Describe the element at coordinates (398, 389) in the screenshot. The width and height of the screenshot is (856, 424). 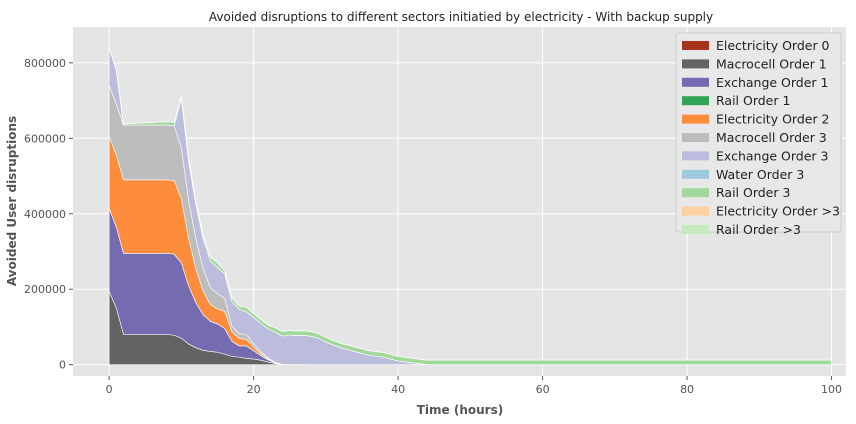
I see `x-tick-label: 40` at that location.